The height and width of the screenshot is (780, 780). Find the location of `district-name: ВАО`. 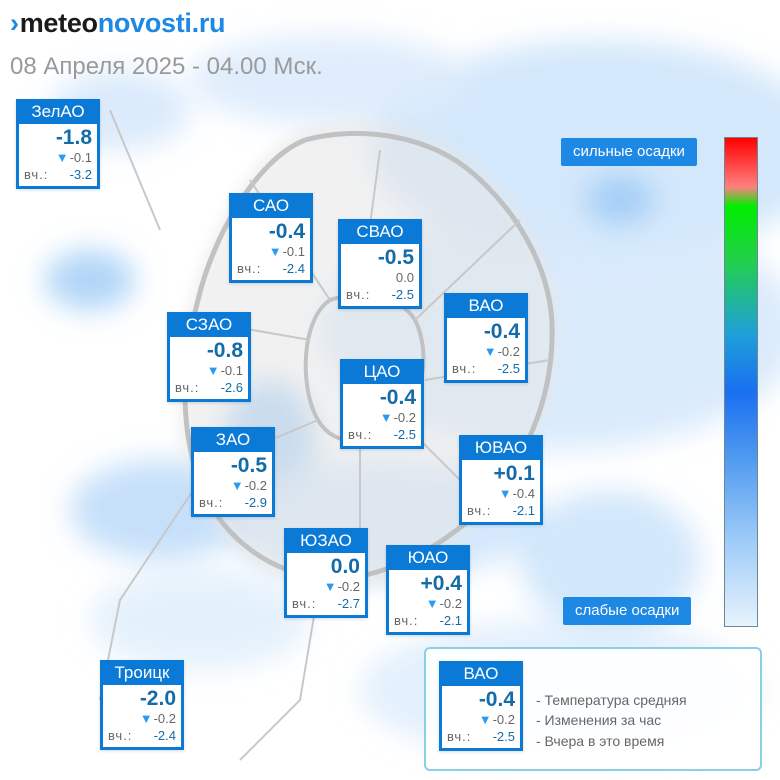

district-name: ВАО is located at coordinates (486, 305).